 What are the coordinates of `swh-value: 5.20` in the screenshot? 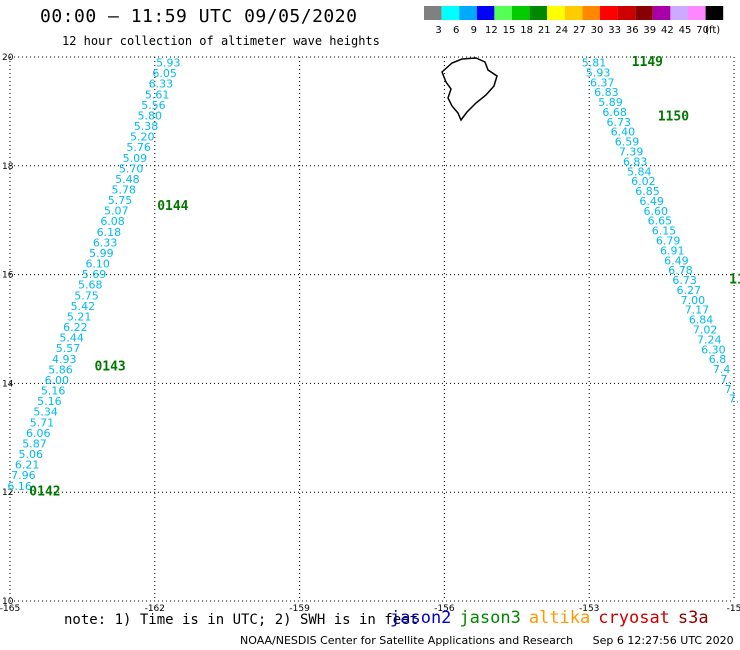 It's located at (142, 137).